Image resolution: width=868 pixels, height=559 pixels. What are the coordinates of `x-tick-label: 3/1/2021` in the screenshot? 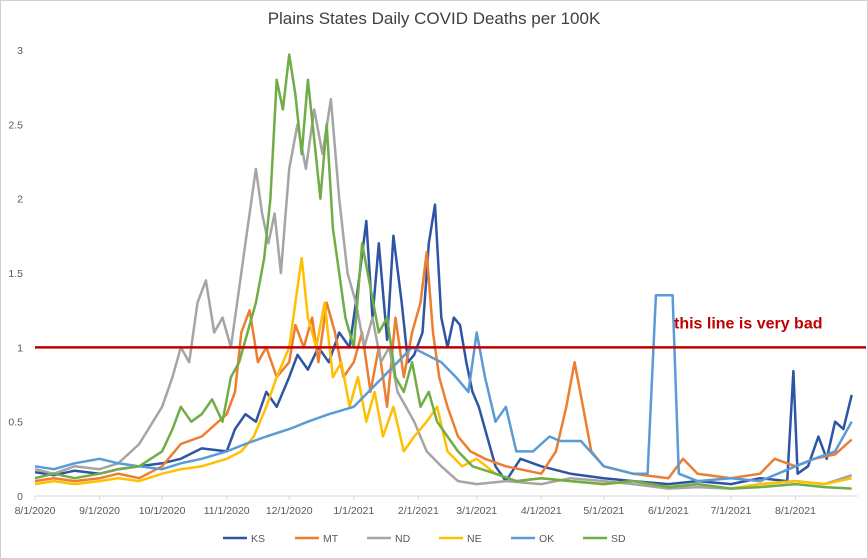 It's located at (476, 511).